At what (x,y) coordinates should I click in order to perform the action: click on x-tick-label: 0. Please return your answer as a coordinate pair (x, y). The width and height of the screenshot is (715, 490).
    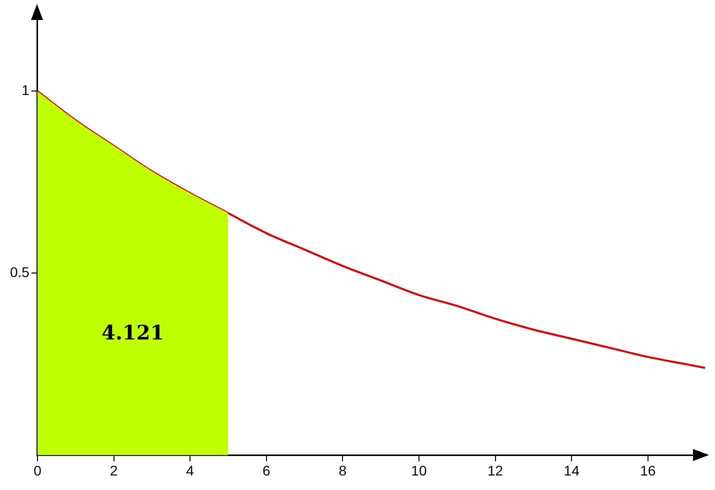
    Looking at the image, I should click on (38, 470).